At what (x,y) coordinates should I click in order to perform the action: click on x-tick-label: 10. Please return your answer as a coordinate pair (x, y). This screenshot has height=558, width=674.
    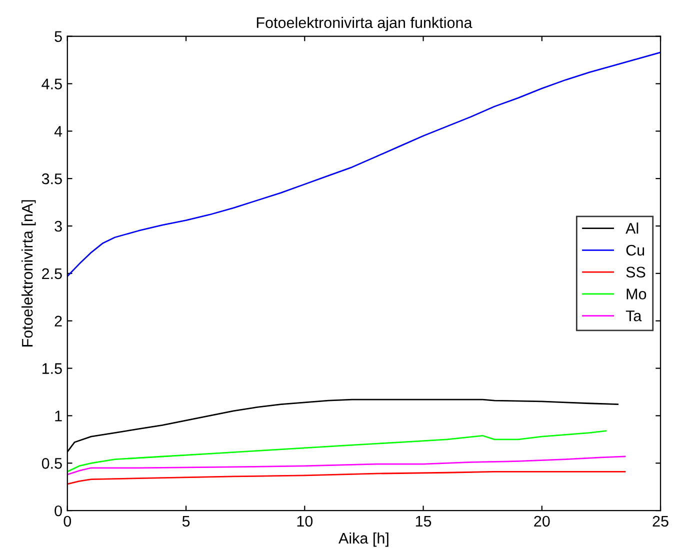
    Looking at the image, I should click on (305, 521).